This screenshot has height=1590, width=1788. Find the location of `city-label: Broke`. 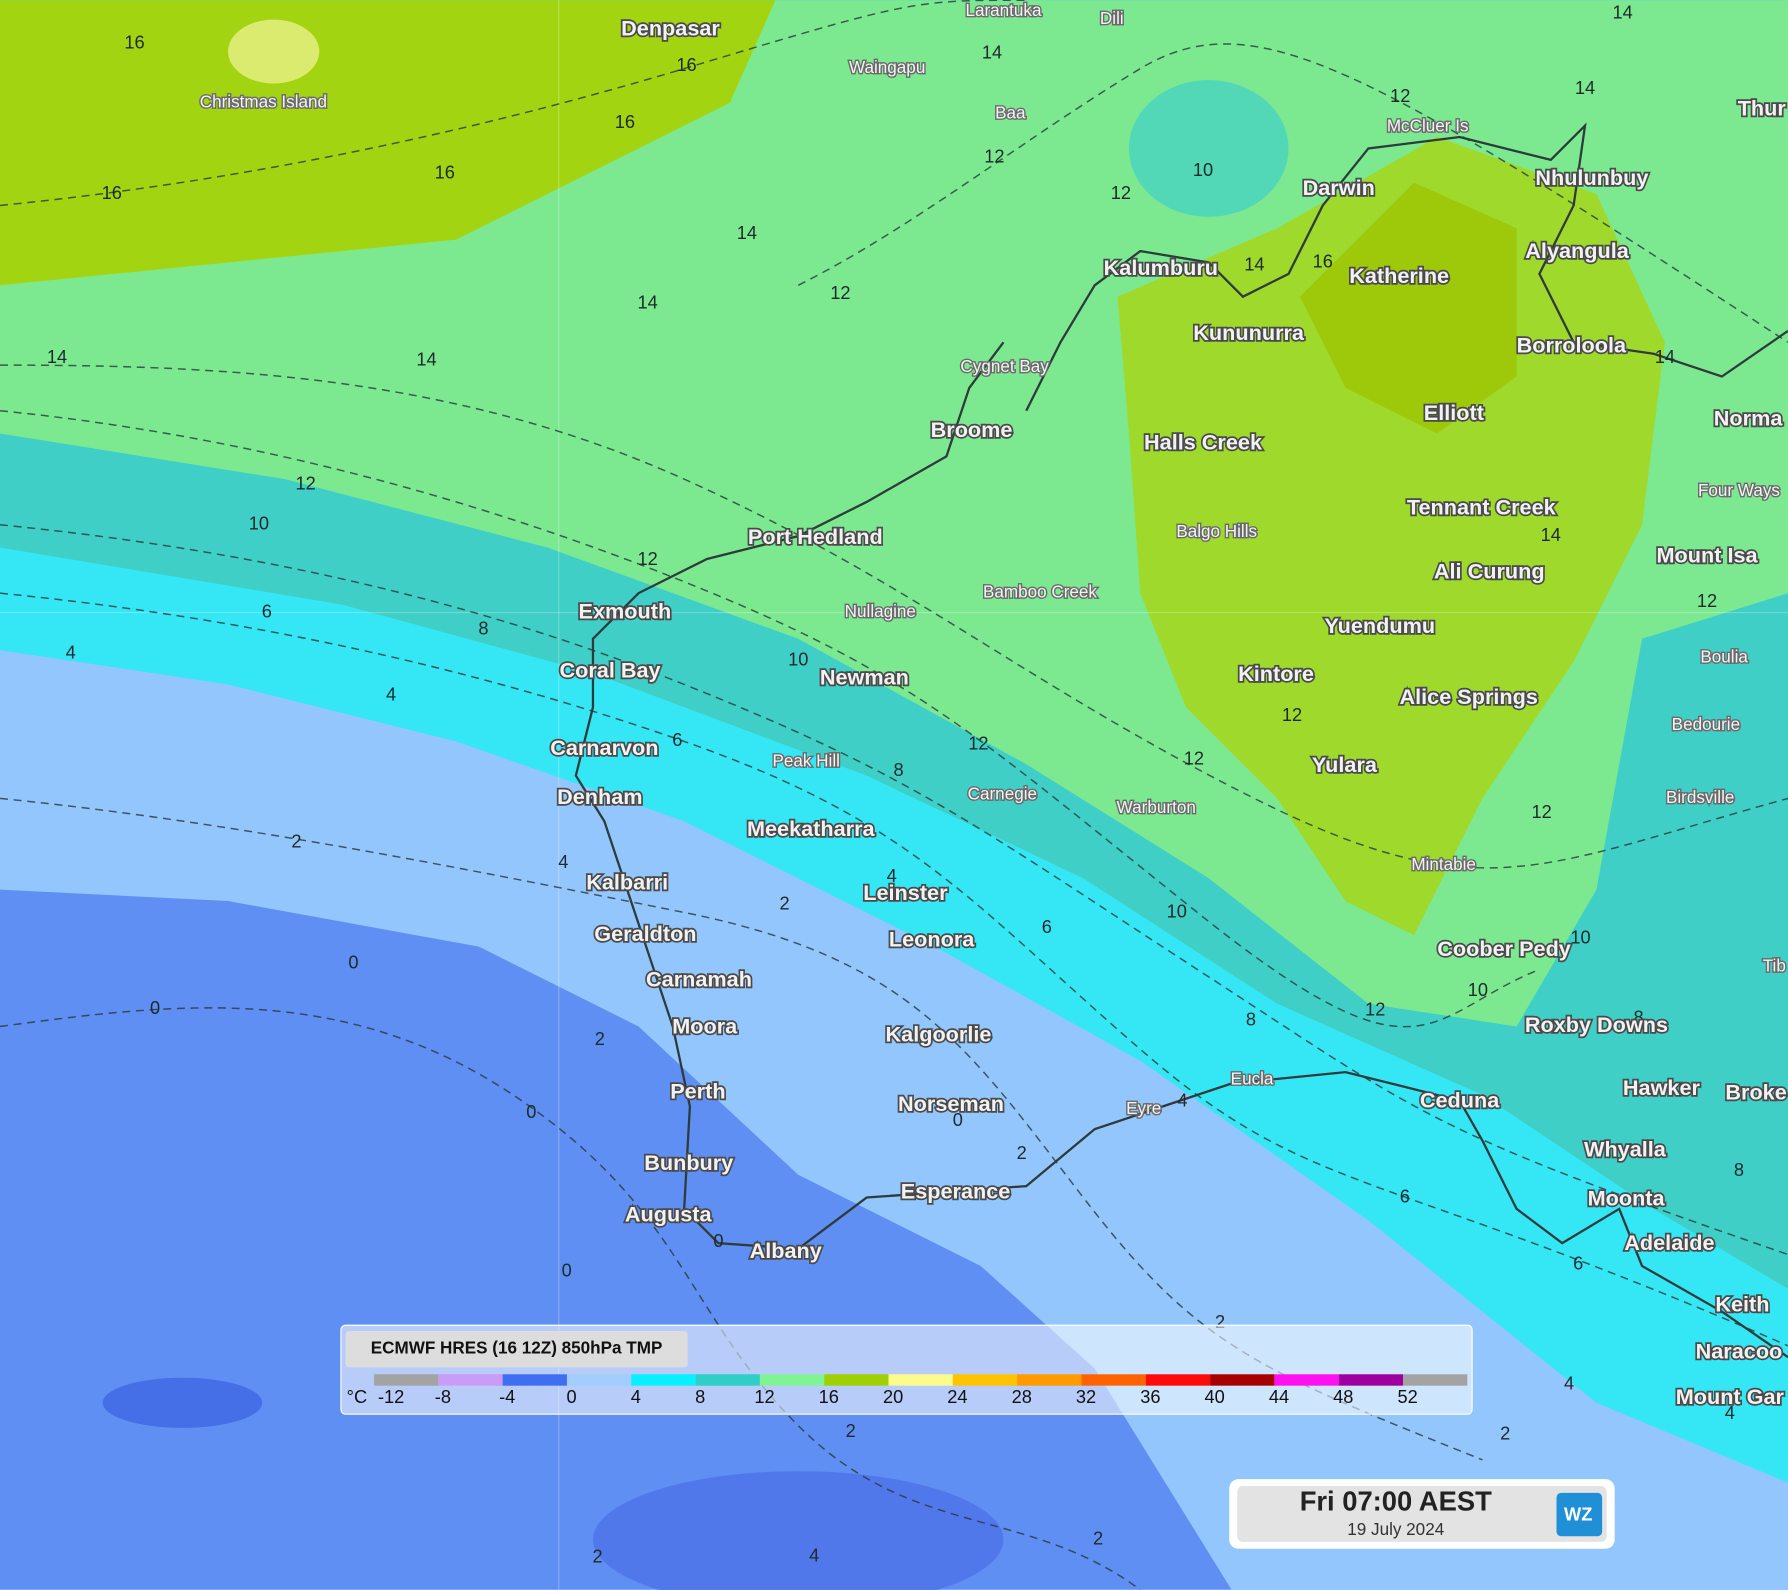

city-label: Broke is located at coordinates (1755, 1091).